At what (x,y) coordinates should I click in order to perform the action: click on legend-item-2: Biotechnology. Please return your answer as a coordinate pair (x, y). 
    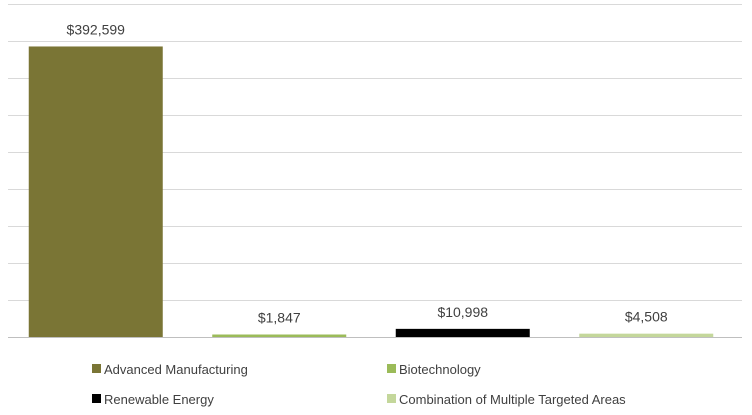
    Looking at the image, I should click on (434, 369).